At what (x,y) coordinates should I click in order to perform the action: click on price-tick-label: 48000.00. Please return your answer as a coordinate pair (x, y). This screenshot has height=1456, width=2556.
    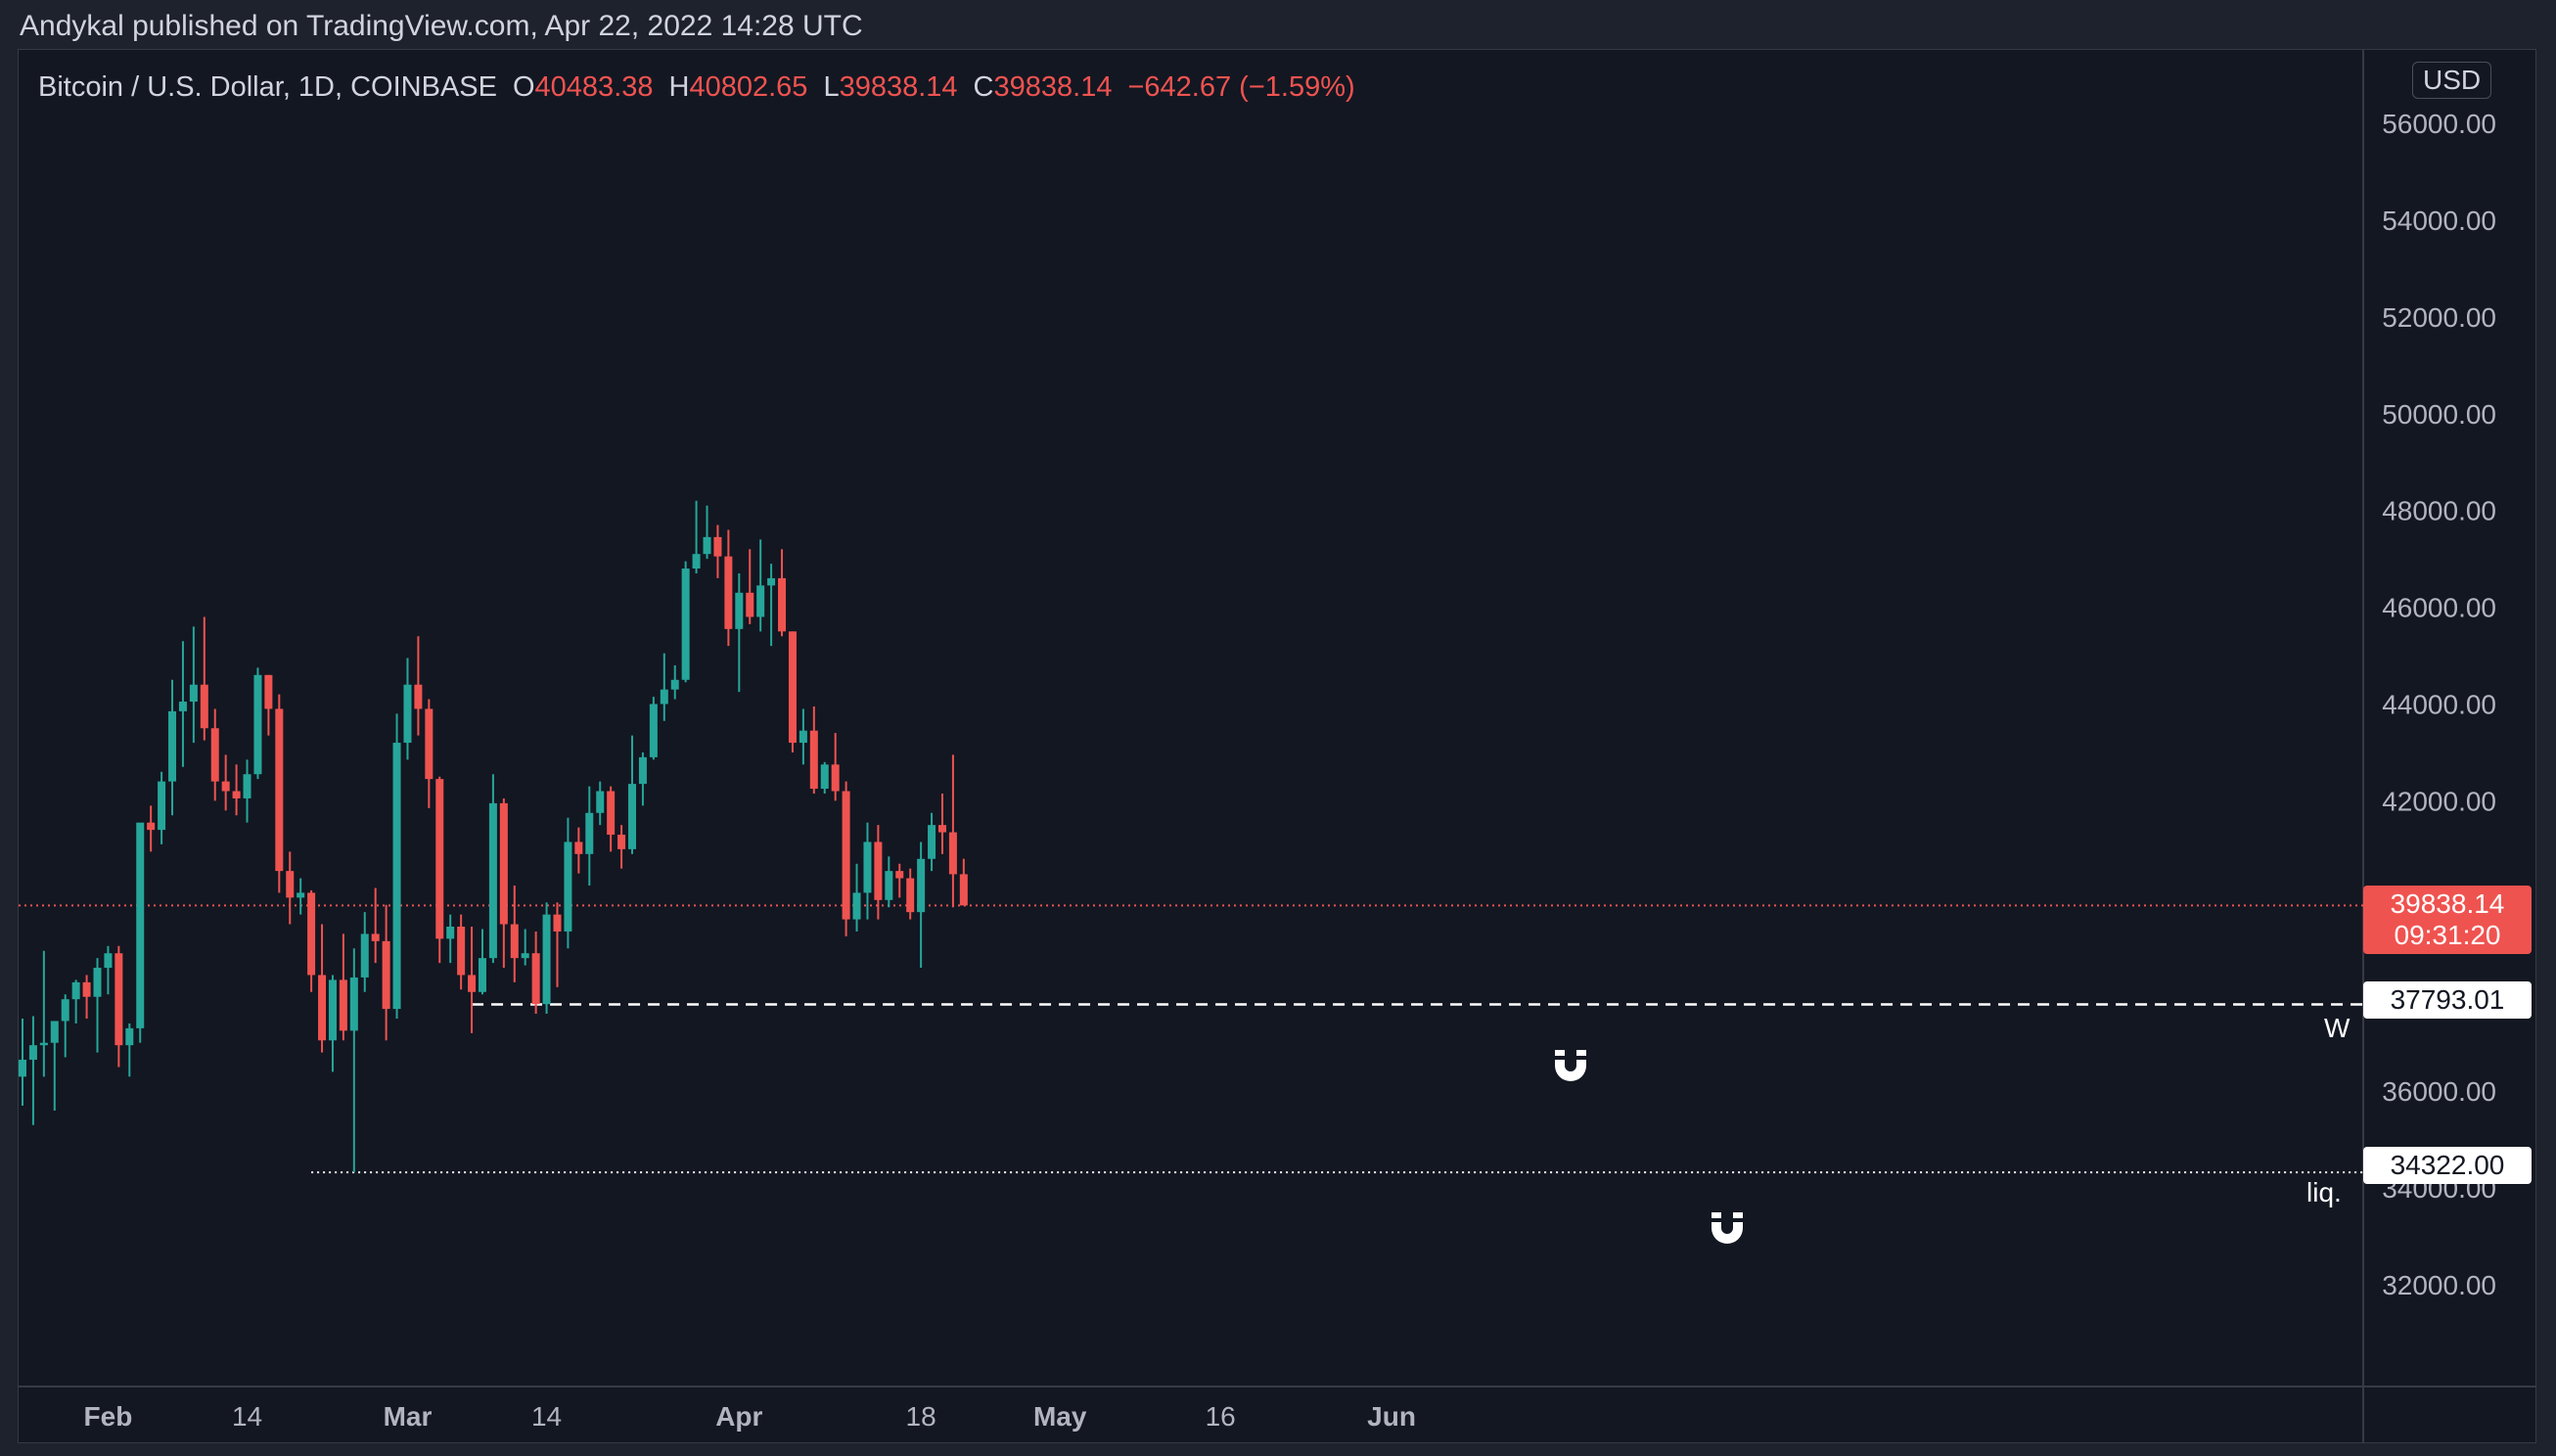
    Looking at the image, I should click on (2439, 511).